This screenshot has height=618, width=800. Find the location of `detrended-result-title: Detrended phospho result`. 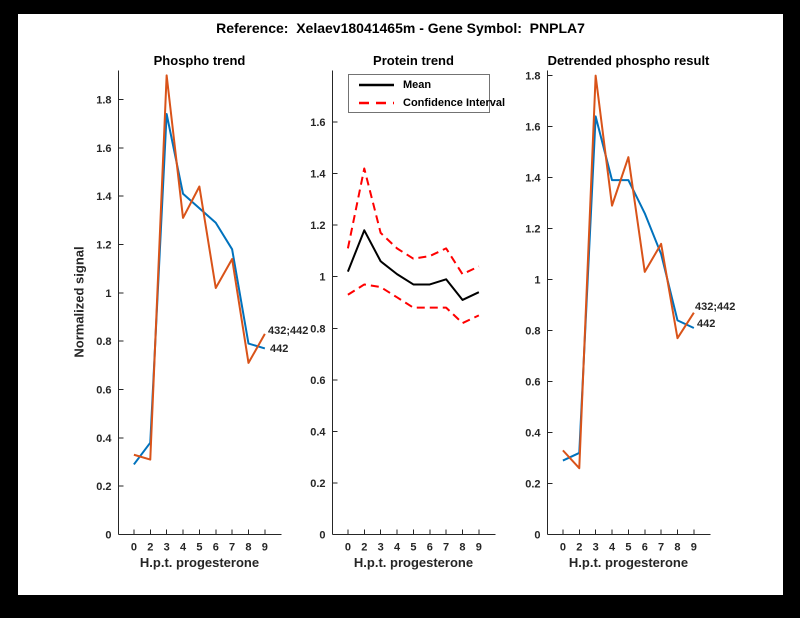

detrended-result-title: Detrended phospho result is located at coordinates (628, 60).